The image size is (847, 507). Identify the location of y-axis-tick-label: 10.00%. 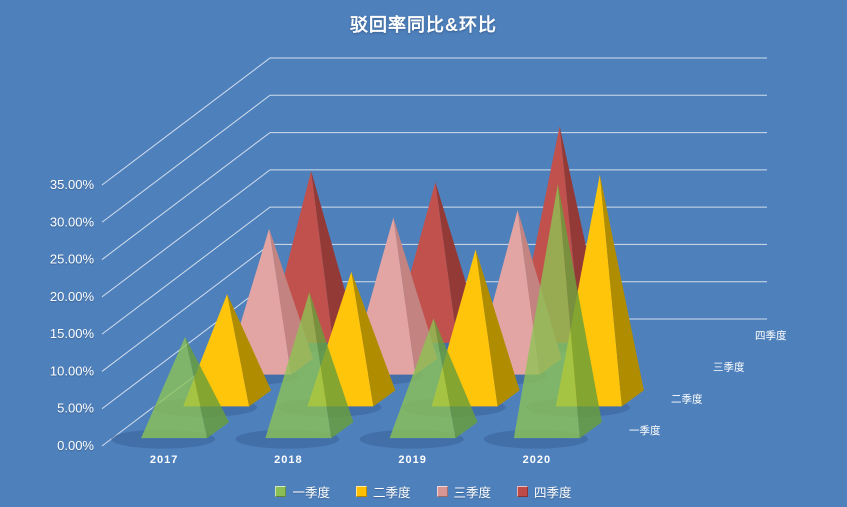
(72, 370).